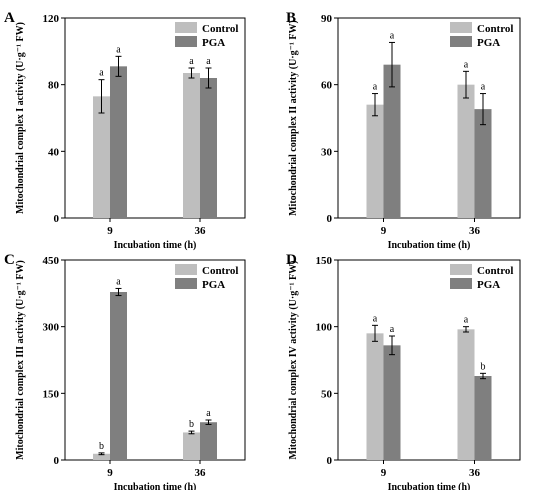 This screenshot has height=490, width=550. Describe the element at coordinates (327, 86) in the screenshot. I see `y-tick-label: 60` at that location.